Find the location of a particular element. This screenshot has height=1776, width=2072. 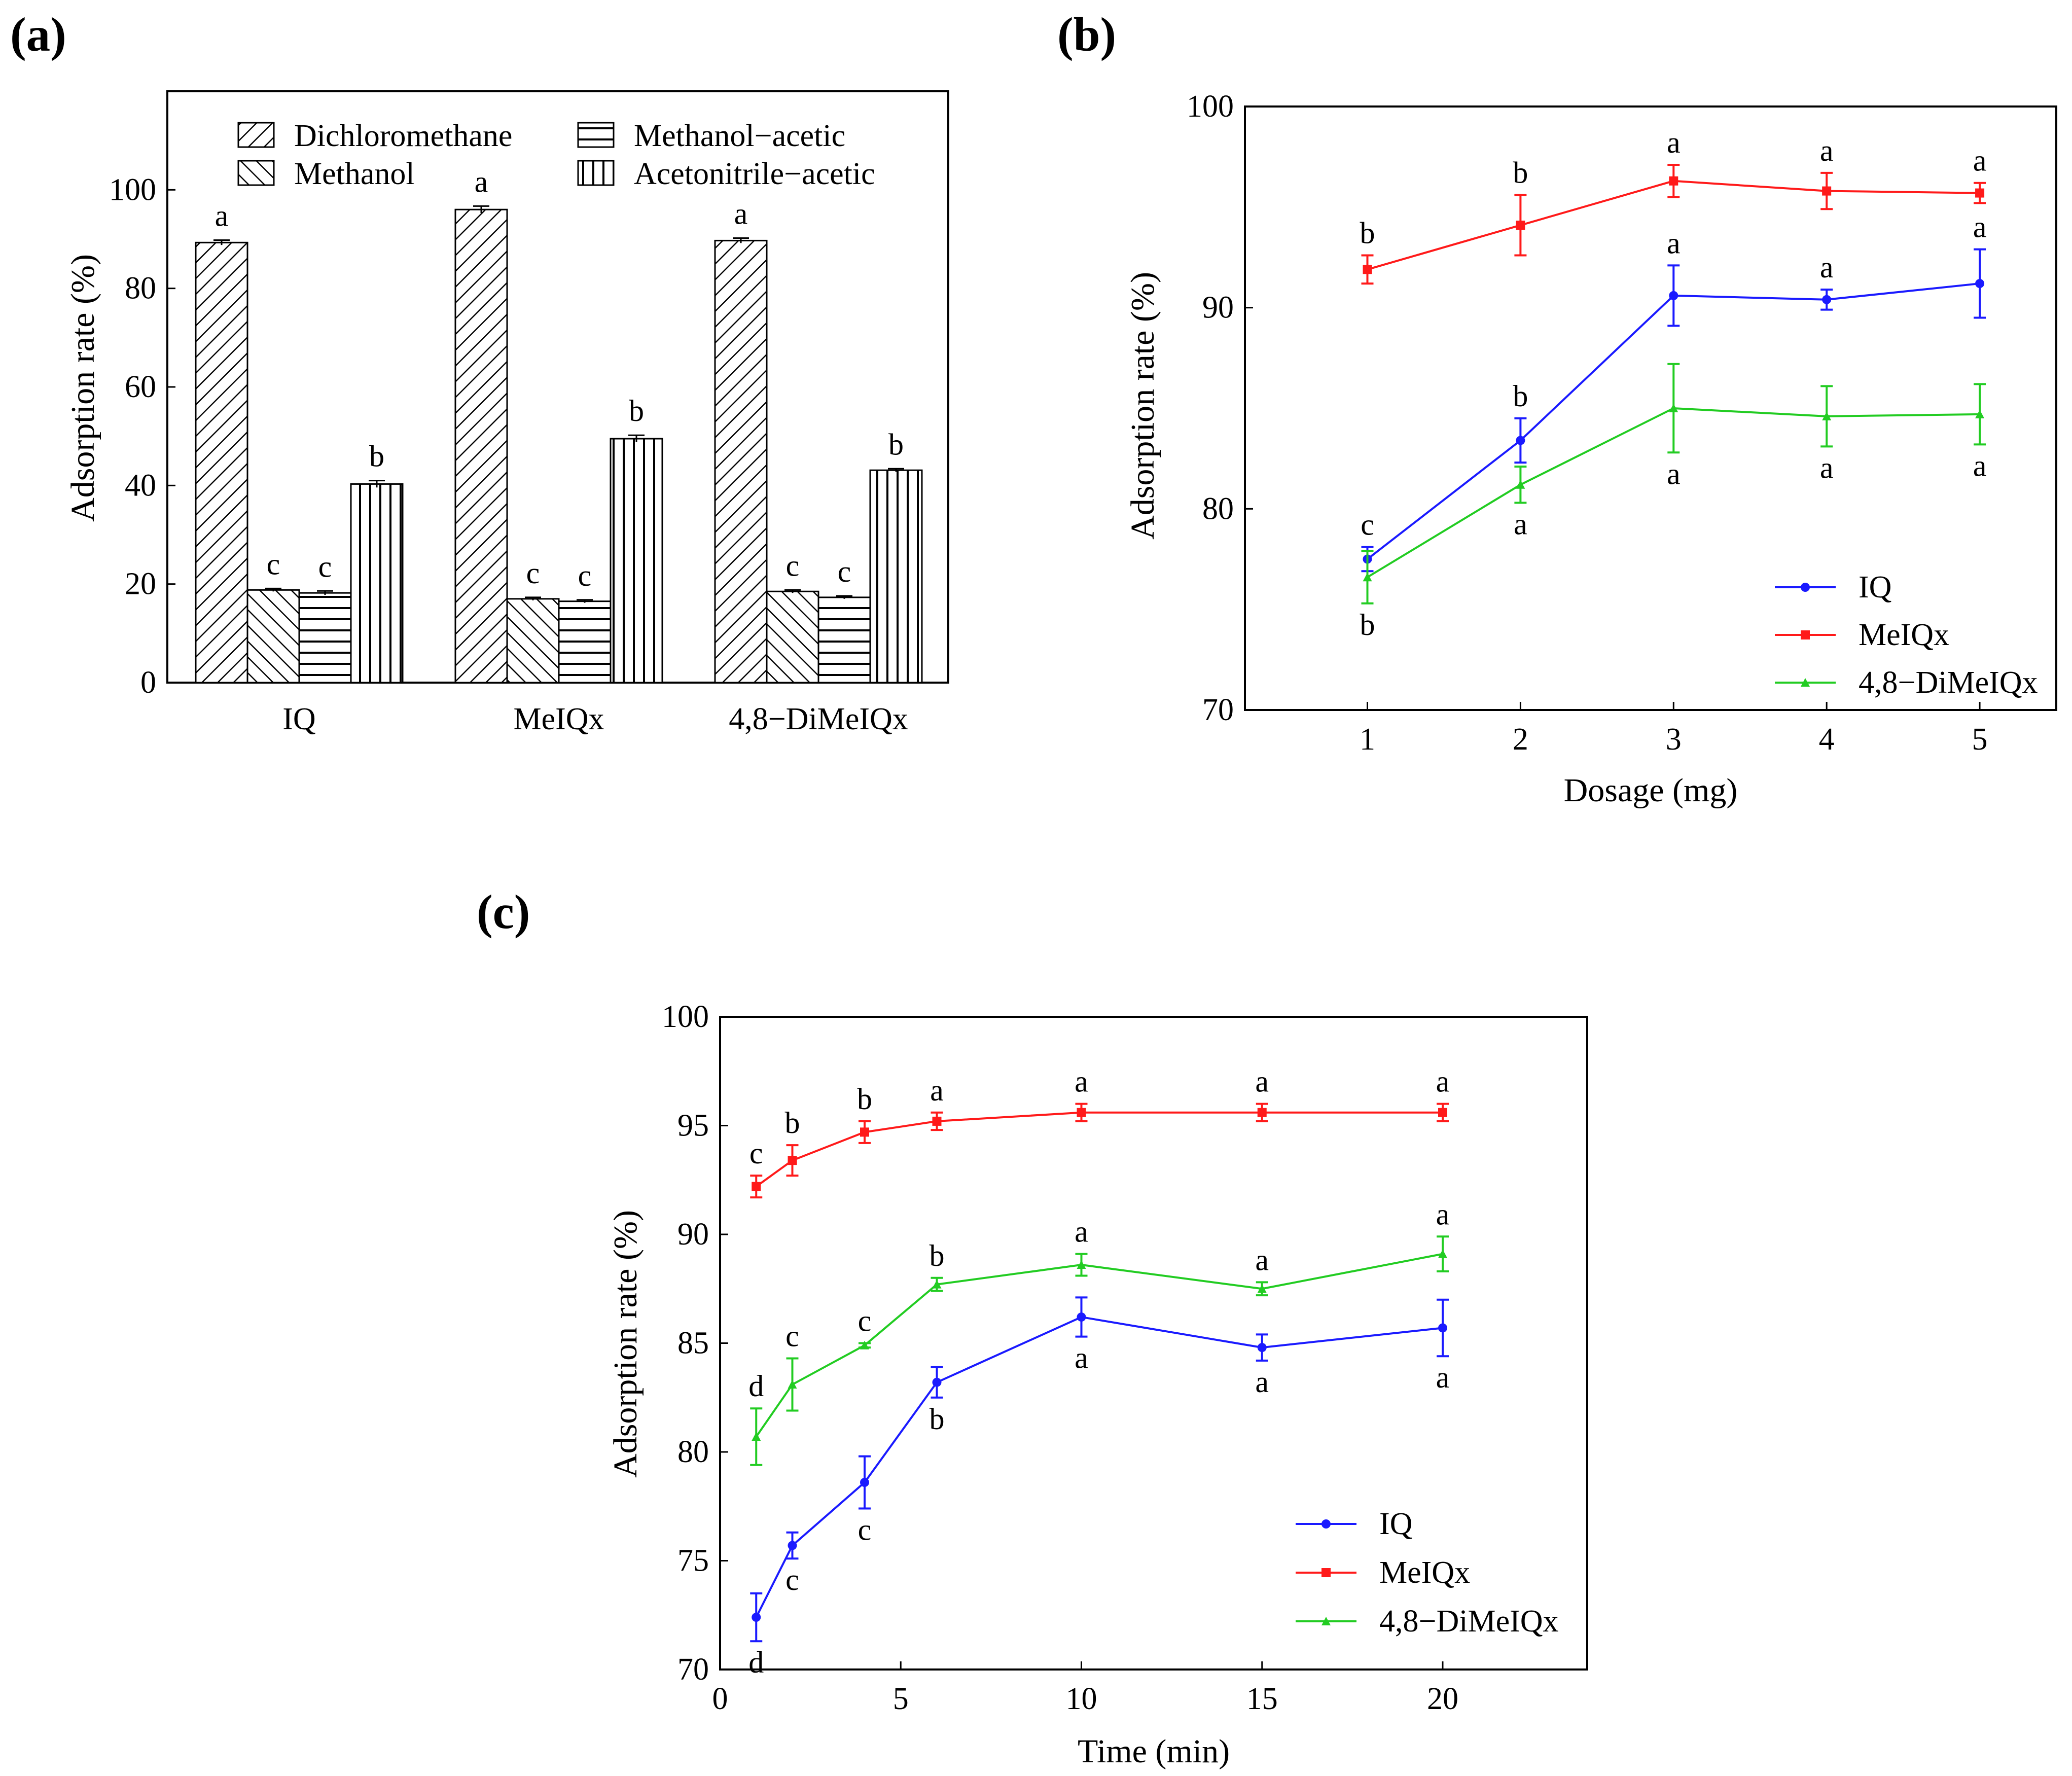

y-tick-label: 85 is located at coordinates (693, 1344).